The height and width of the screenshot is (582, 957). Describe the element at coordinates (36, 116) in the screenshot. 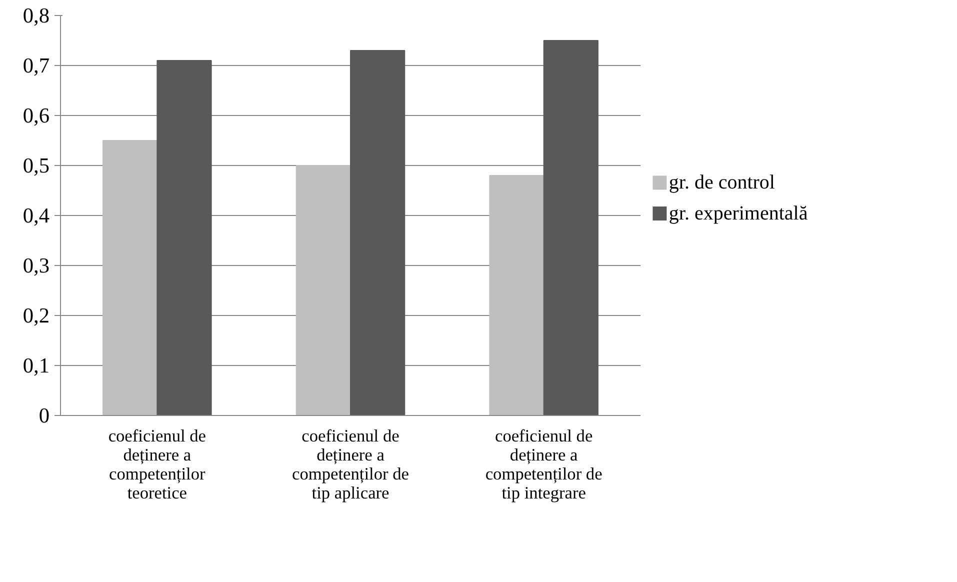

I see `y-tick-label: 0,6` at that location.